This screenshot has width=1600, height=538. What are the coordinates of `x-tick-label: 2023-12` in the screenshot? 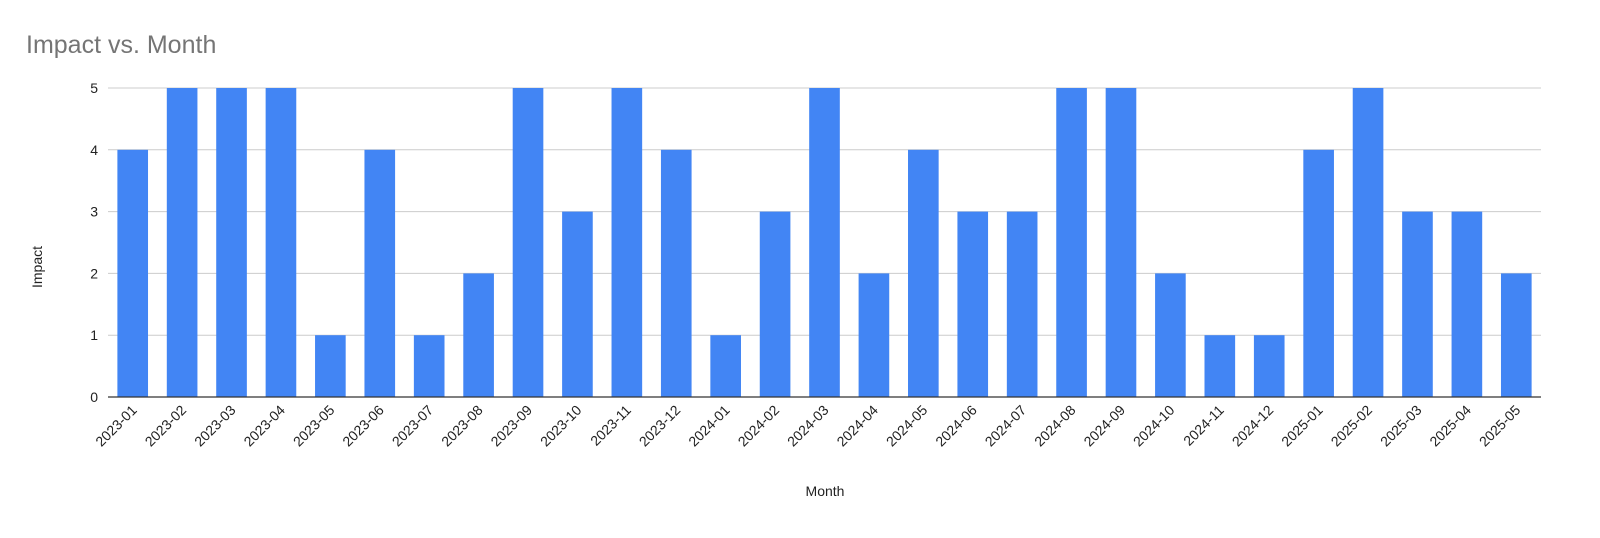 It's located at (660, 426).